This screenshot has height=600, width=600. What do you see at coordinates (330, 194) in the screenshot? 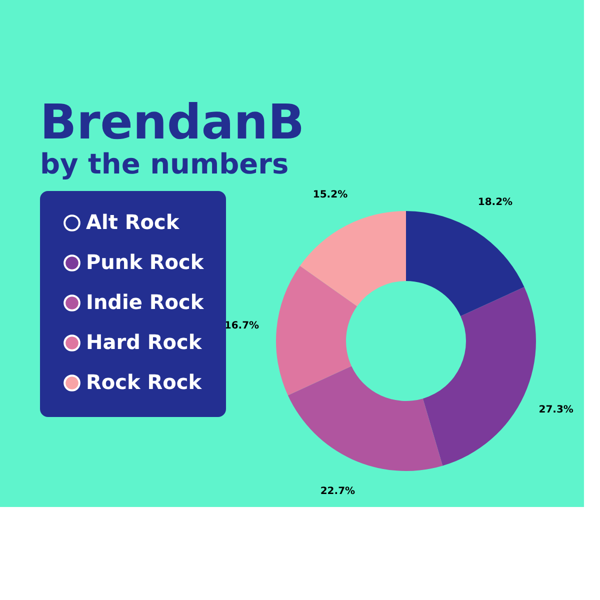
I see `data-label: 15.2%` at bounding box center [330, 194].